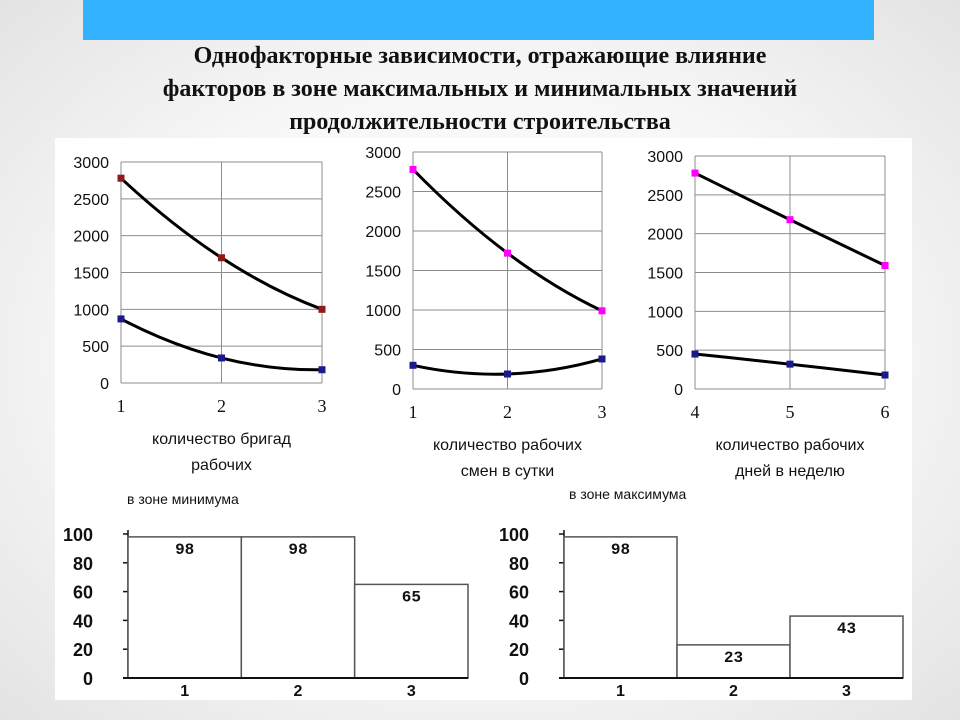 The height and width of the screenshot is (720, 960). What do you see at coordinates (297, 550) in the screenshot?
I see `bar-chart-1-bar-2-value-label: 98` at bounding box center [297, 550].